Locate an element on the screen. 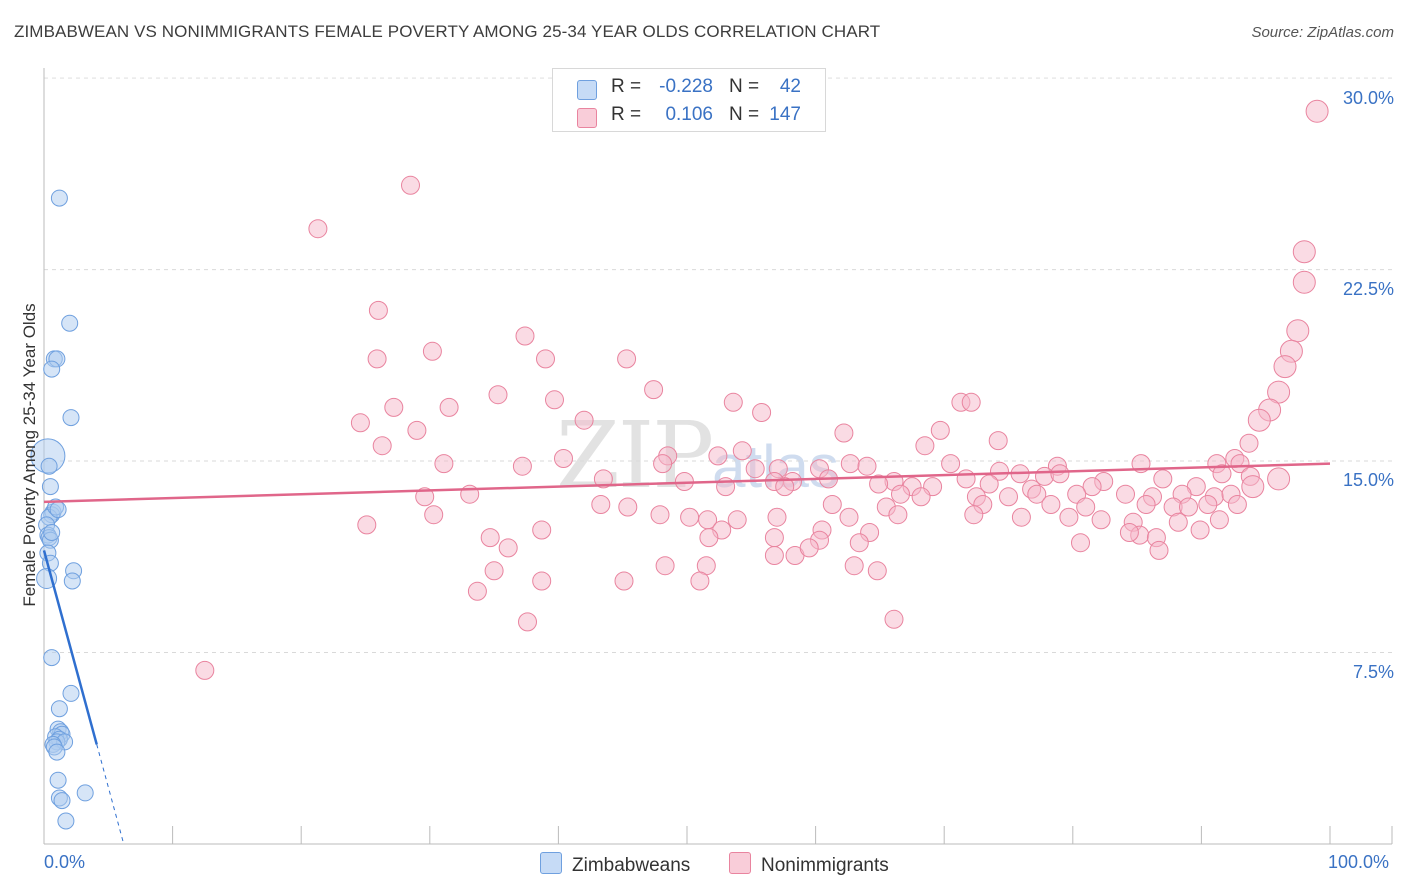 The height and width of the screenshot is (892, 1406). y-tick-label-30: 30.0% is located at coordinates (1368, 98).